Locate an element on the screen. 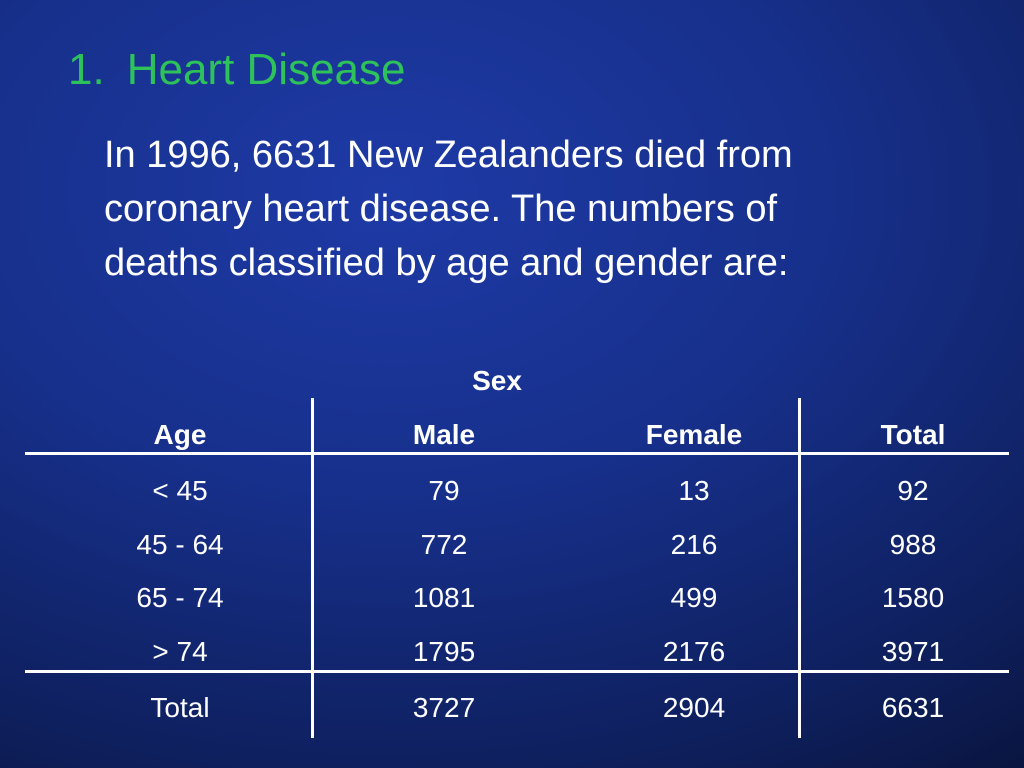 The height and width of the screenshot is (768, 1024). intro-line: coronary heart disease. The numbers of is located at coordinates (441, 209).